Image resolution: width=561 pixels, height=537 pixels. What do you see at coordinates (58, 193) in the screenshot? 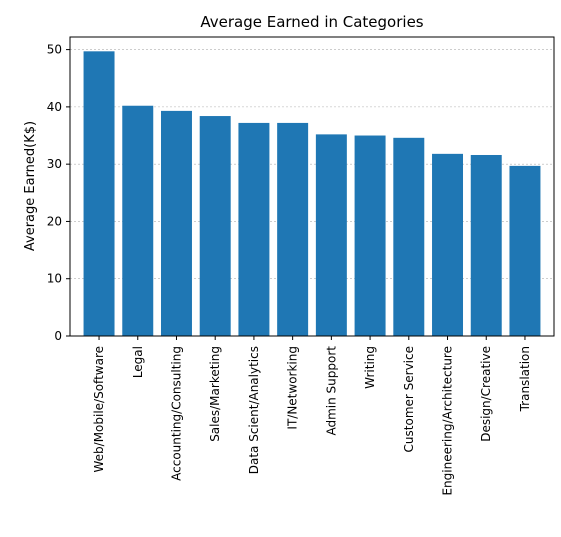
I see `y-axis-ticks: 0 10 20 30 40 50` at bounding box center [58, 193].